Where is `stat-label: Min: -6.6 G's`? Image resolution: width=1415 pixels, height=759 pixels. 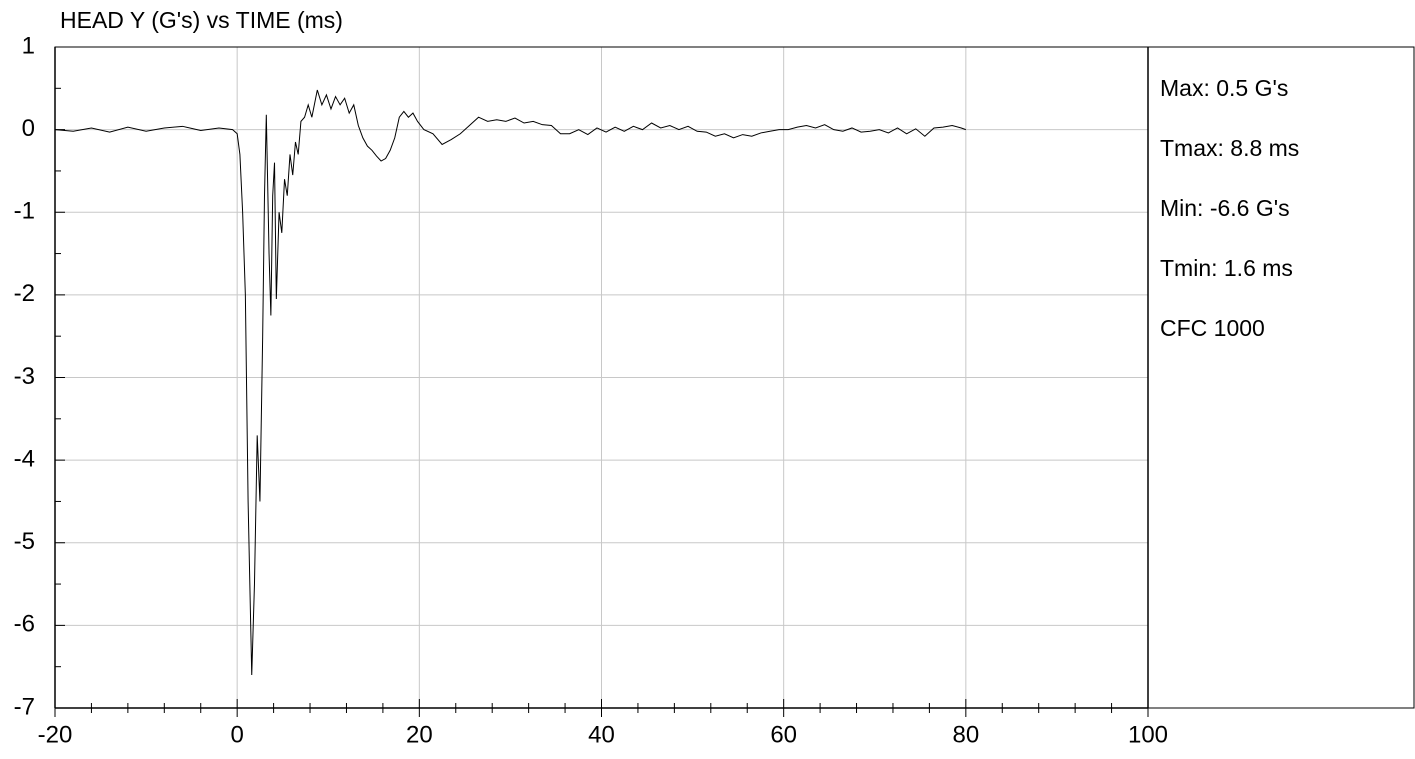
stat-label: Min: -6.6 G's is located at coordinates (1225, 208).